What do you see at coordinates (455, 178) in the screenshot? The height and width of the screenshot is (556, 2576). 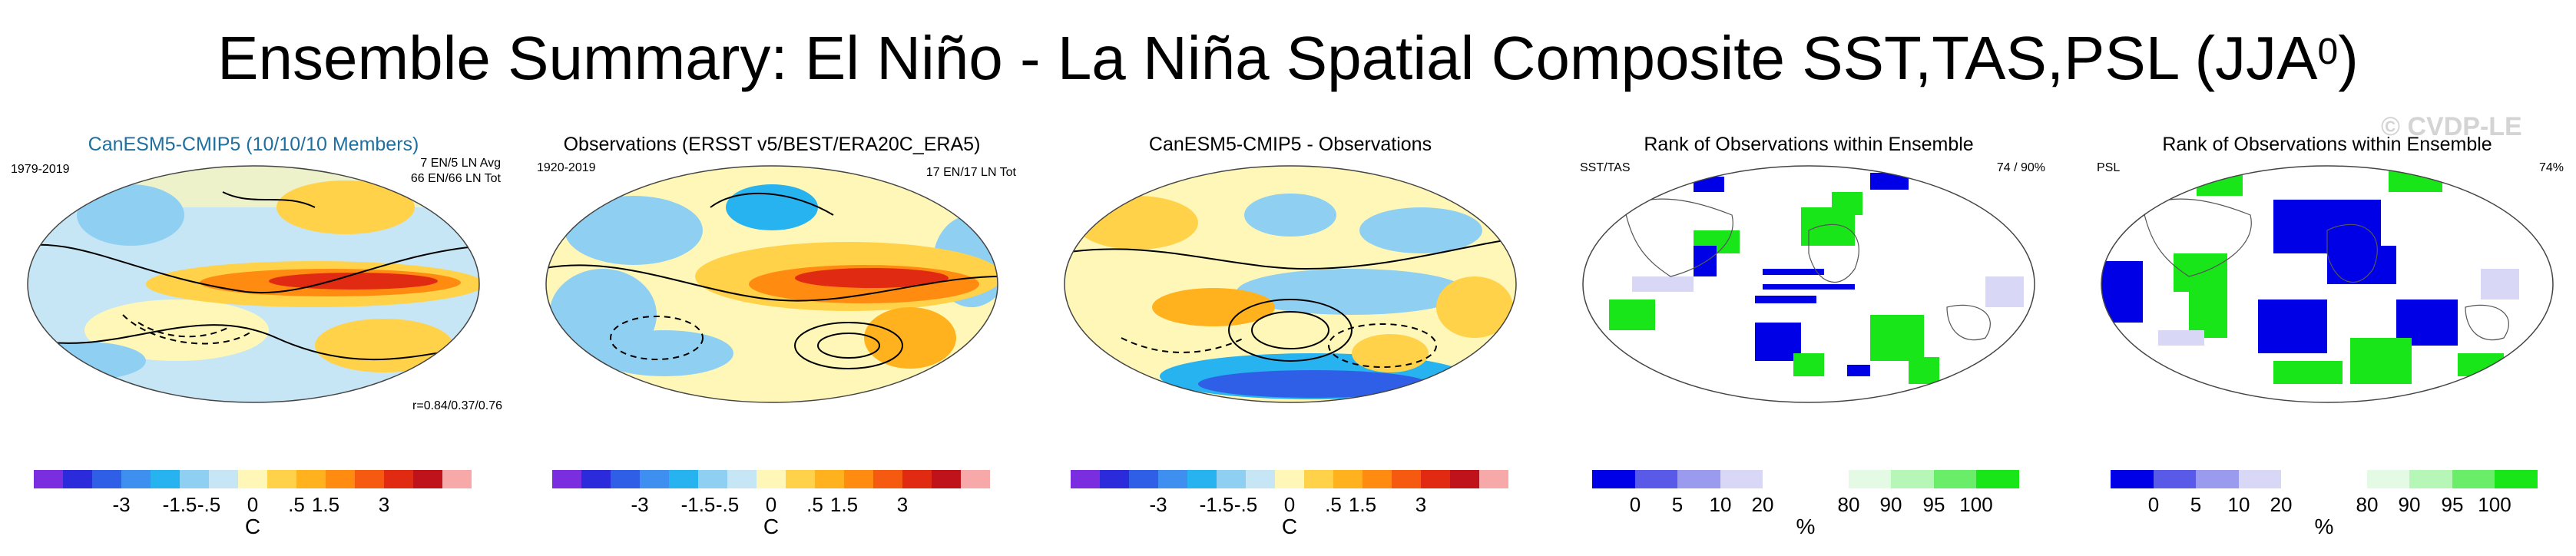 I see `event-count-total: 66 EN/66 LN Tot` at bounding box center [455, 178].